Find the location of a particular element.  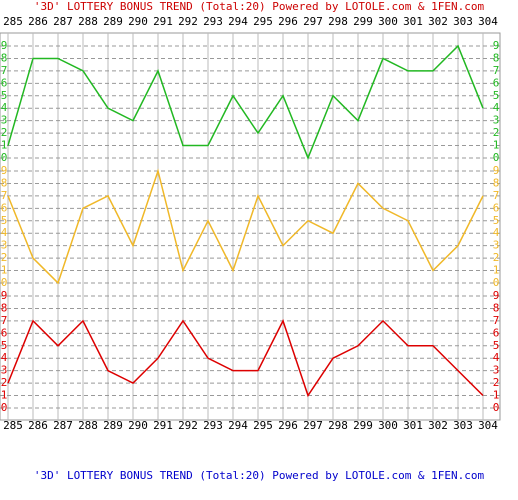

x-tick-label: 285 is located at coordinates (13, 425).